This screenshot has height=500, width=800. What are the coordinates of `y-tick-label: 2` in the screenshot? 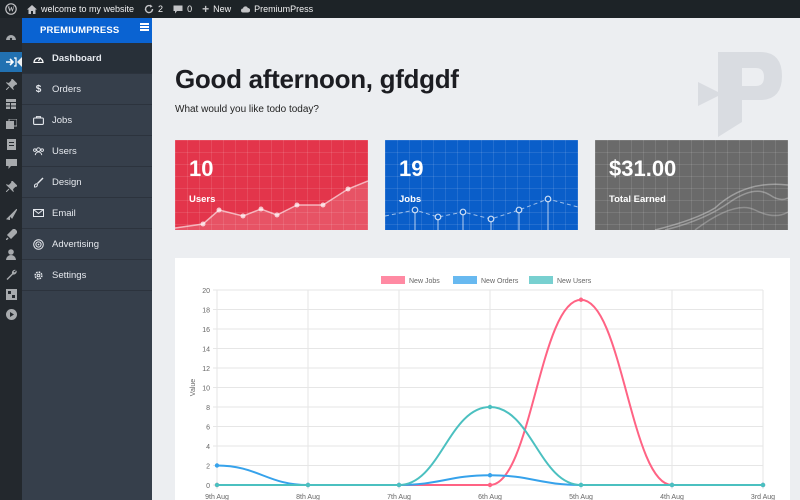 It's located at (208, 467).